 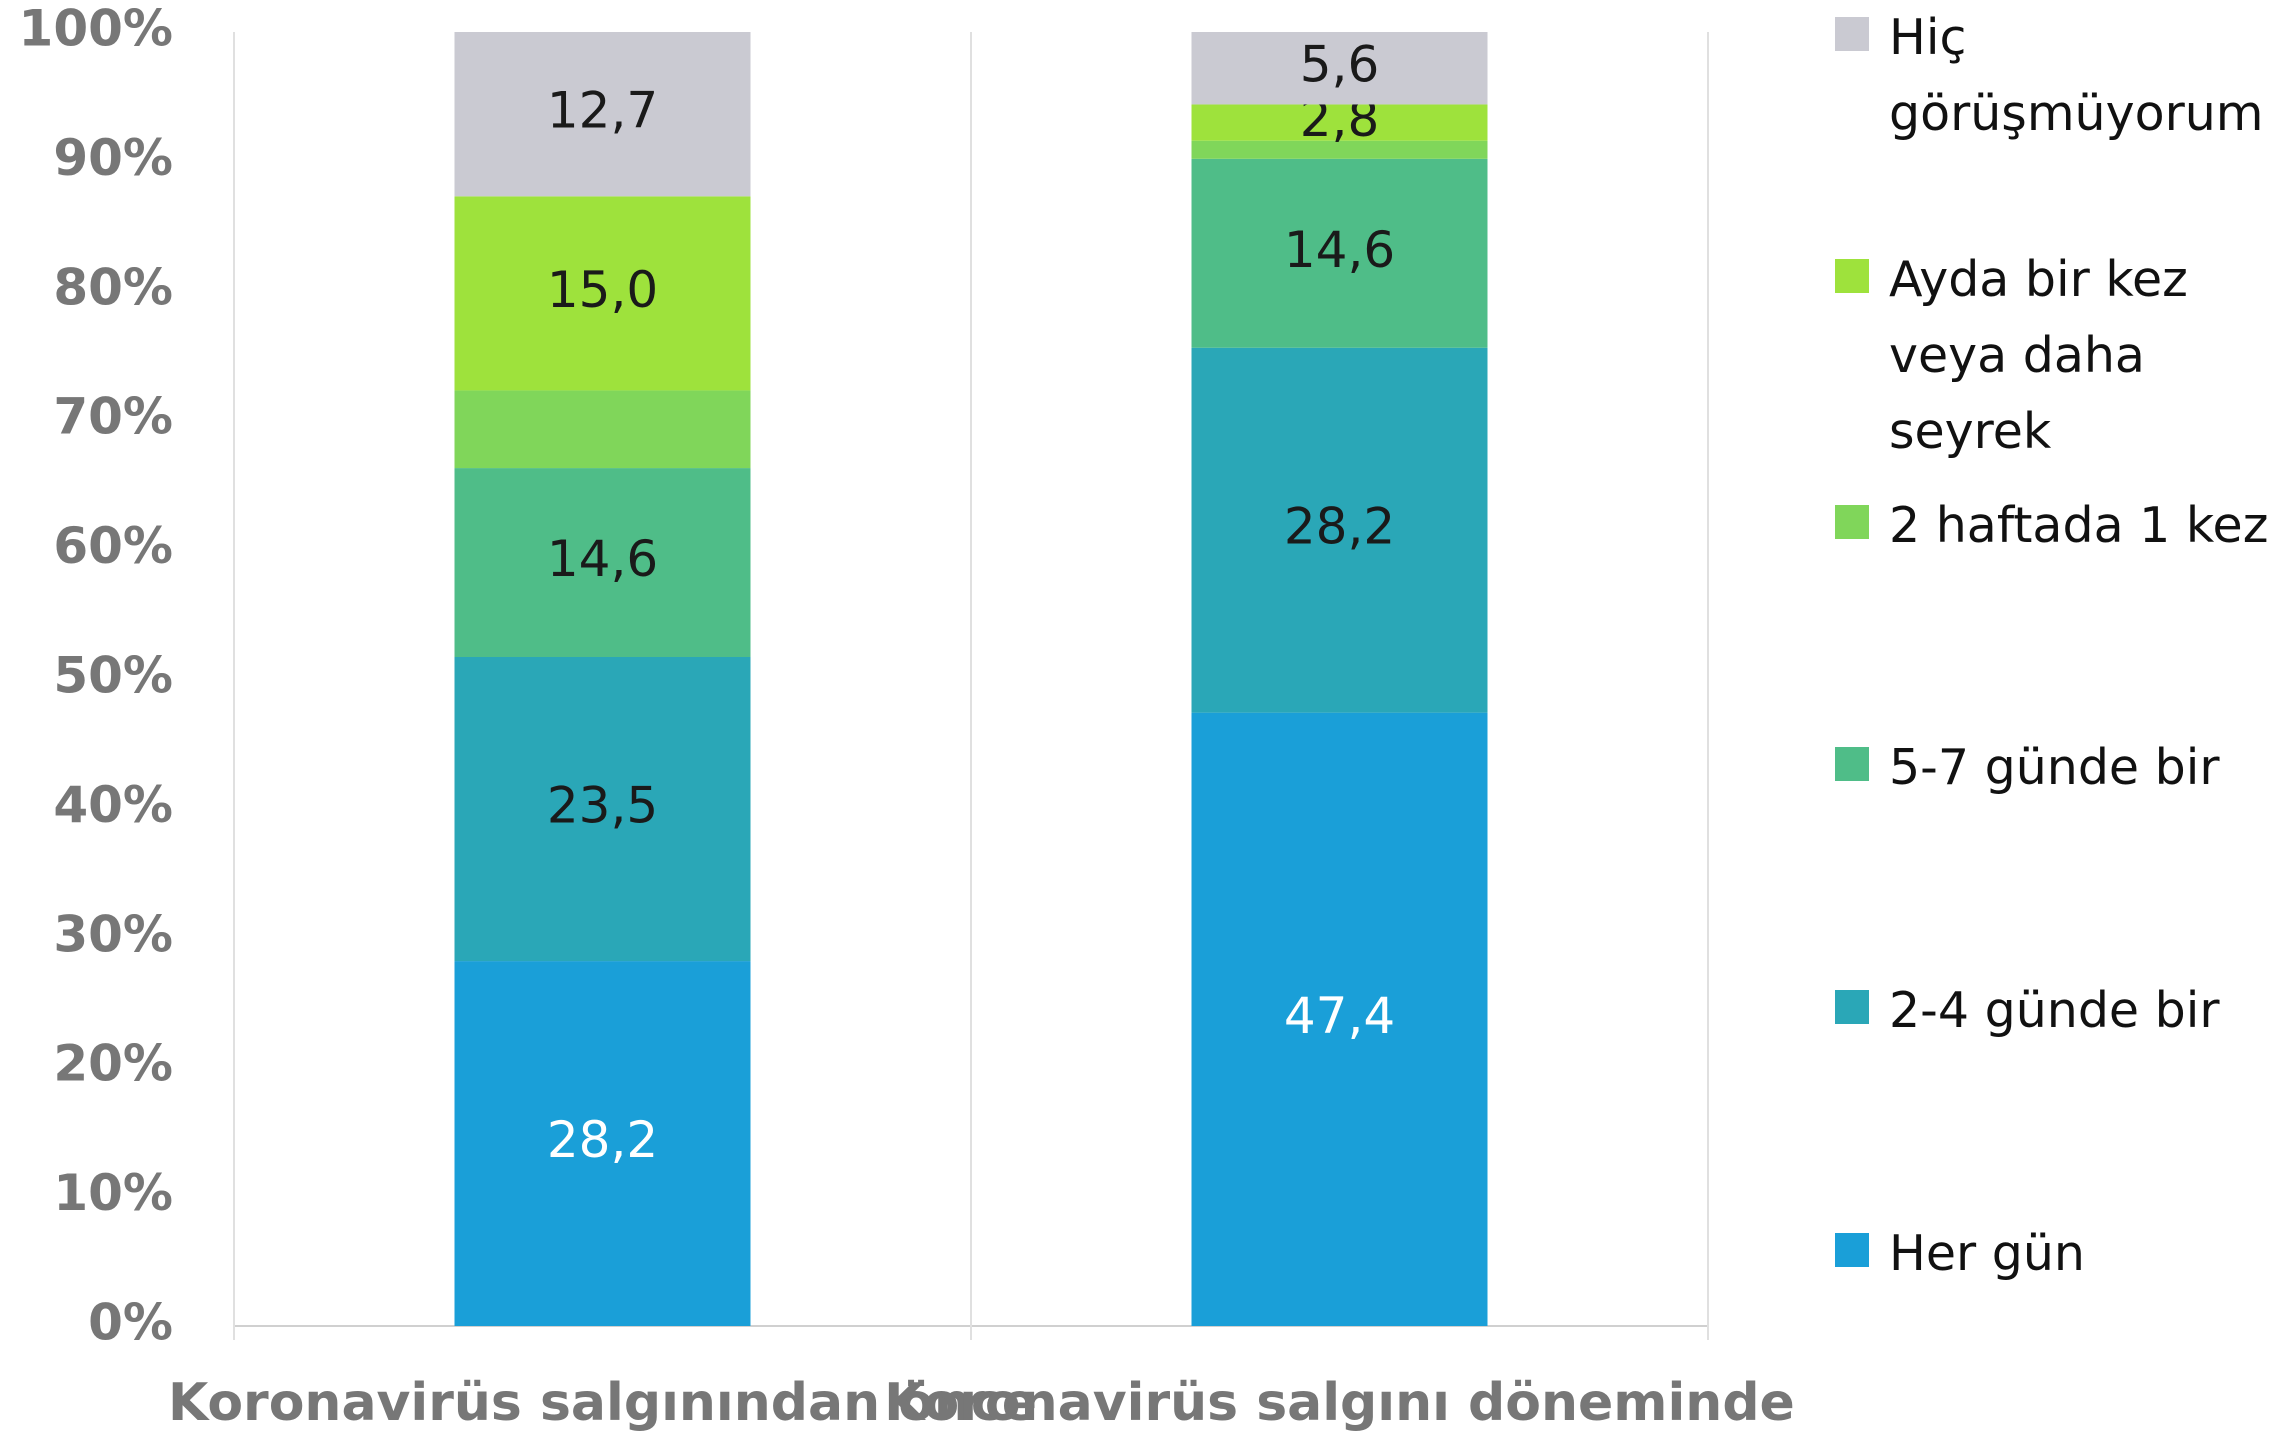 I want to click on y-tick-label: 90%, so click(x=113, y=158).